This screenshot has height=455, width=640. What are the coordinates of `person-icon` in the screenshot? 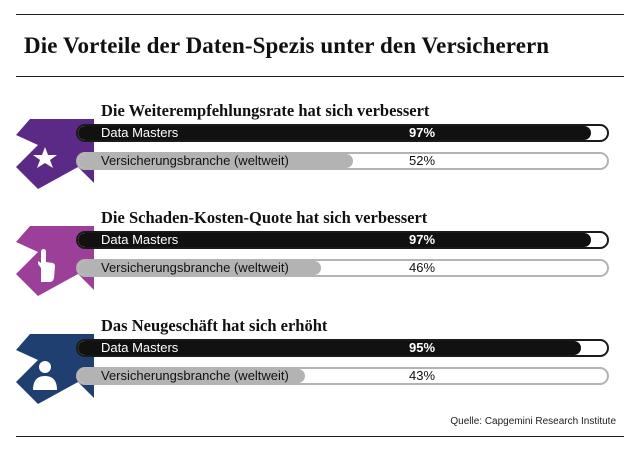 It's located at (45, 383).